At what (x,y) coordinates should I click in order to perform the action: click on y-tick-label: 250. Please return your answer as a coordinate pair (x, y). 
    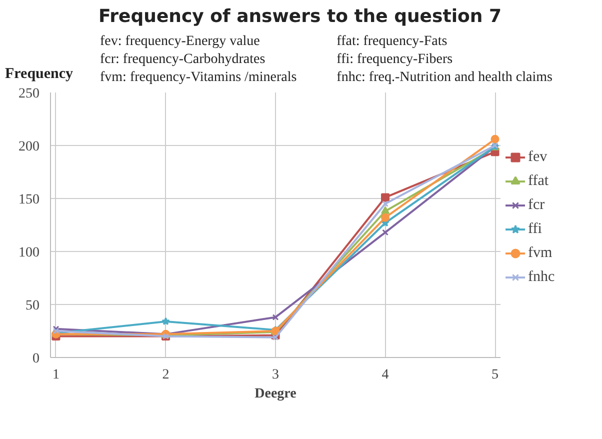
    Looking at the image, I should click on (29, 94).